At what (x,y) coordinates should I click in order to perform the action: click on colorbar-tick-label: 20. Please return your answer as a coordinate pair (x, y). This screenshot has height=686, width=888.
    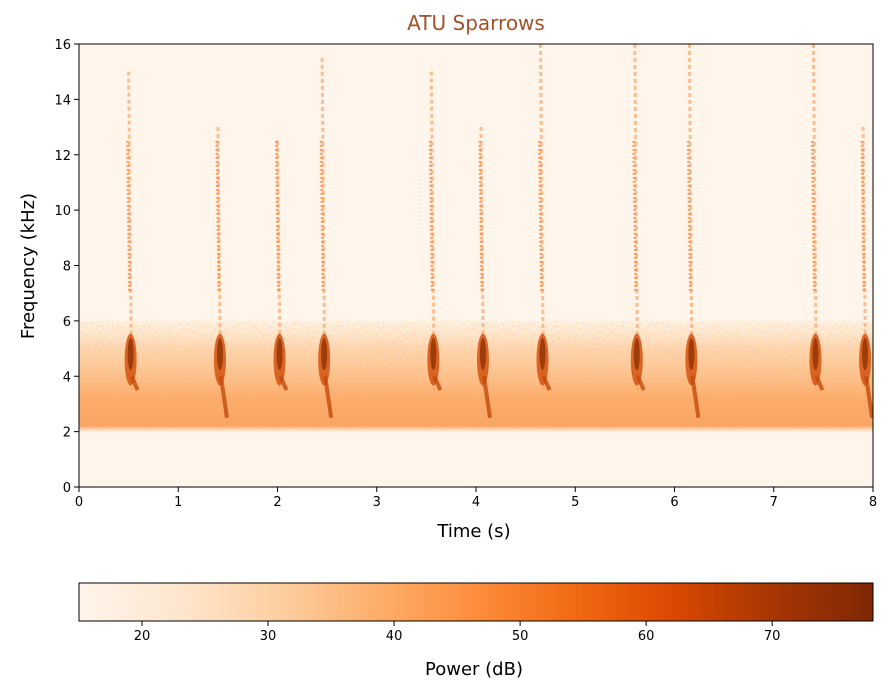
    Looking at the image, I should click on (142, 636).